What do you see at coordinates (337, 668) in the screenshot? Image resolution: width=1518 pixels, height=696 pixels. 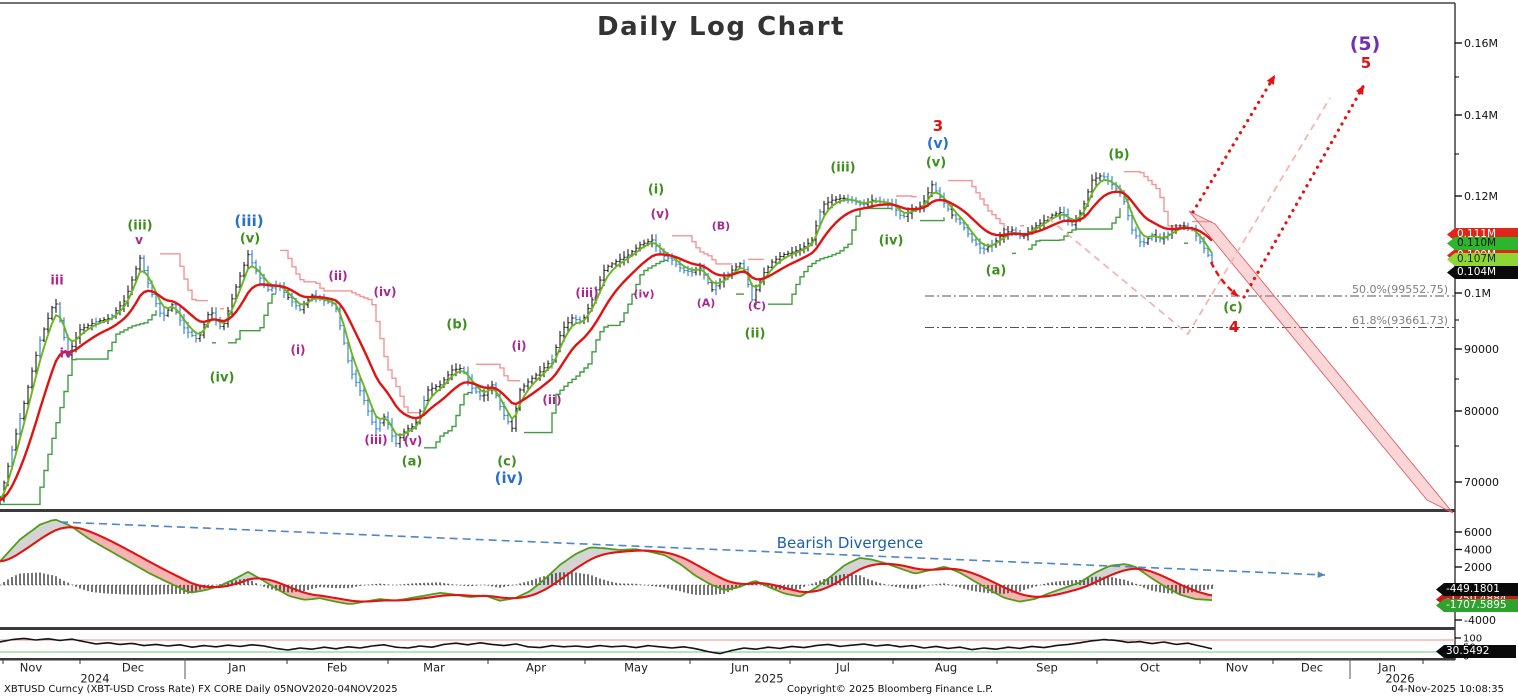 I see `svg-text: Feb` at bounding box center [337, 668].